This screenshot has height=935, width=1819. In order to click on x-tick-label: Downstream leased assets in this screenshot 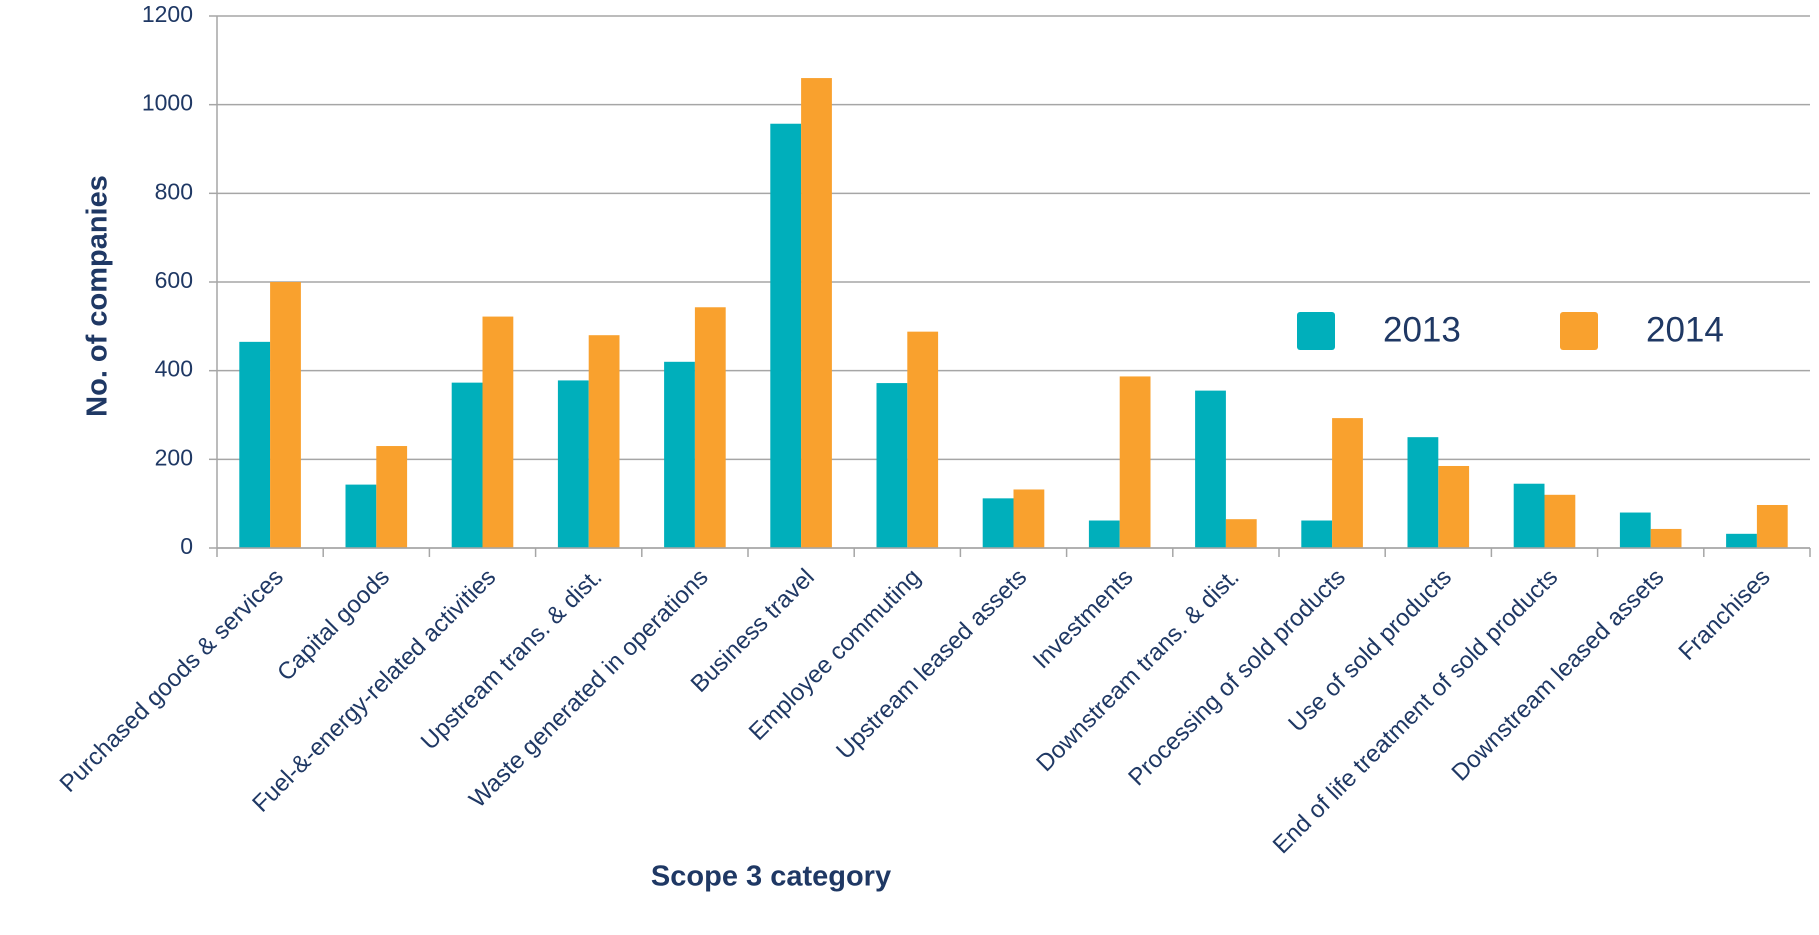, I will do `click(1558, 675)`.